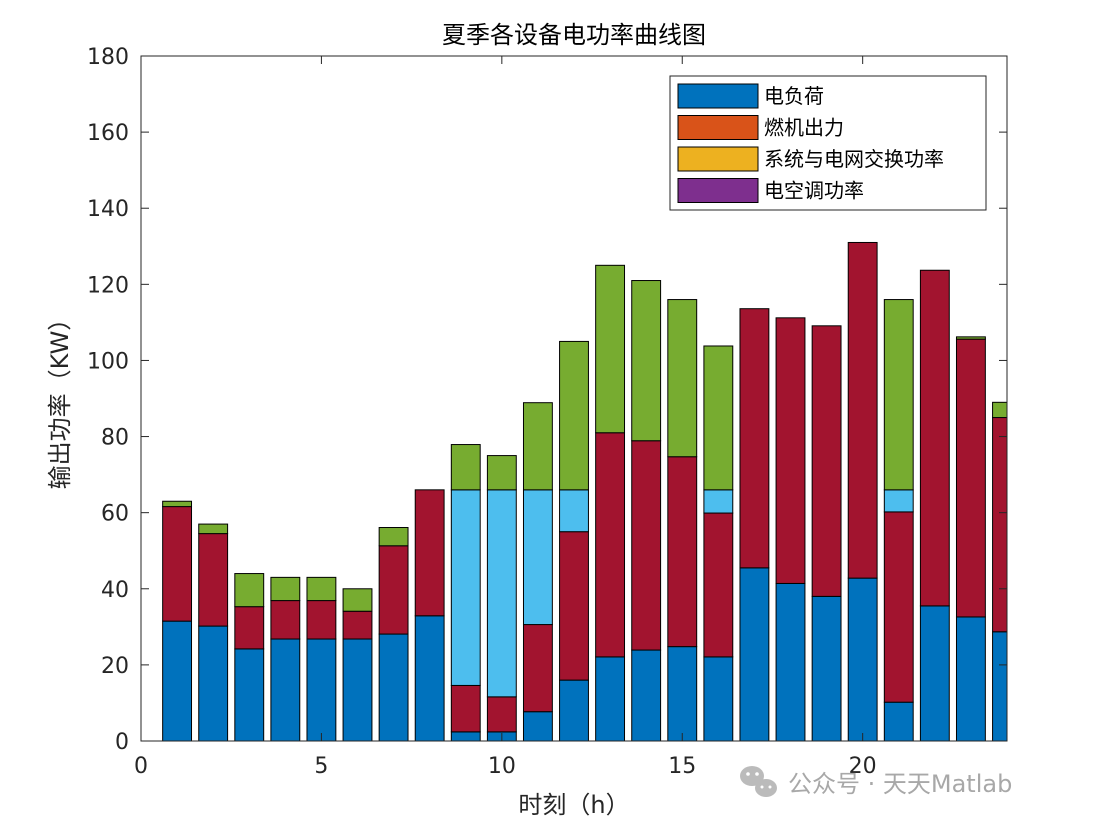  I want to click on bar-segment-s1-x1, so click(177, 681).